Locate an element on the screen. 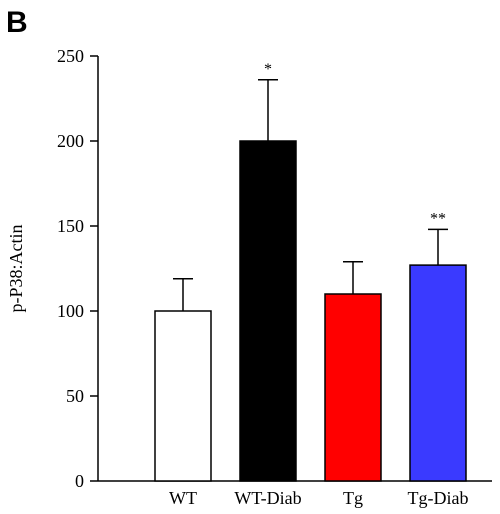 The width and height of the screenshot is (500, 514). bar-tg-diab is located at coordinates (438, 373).